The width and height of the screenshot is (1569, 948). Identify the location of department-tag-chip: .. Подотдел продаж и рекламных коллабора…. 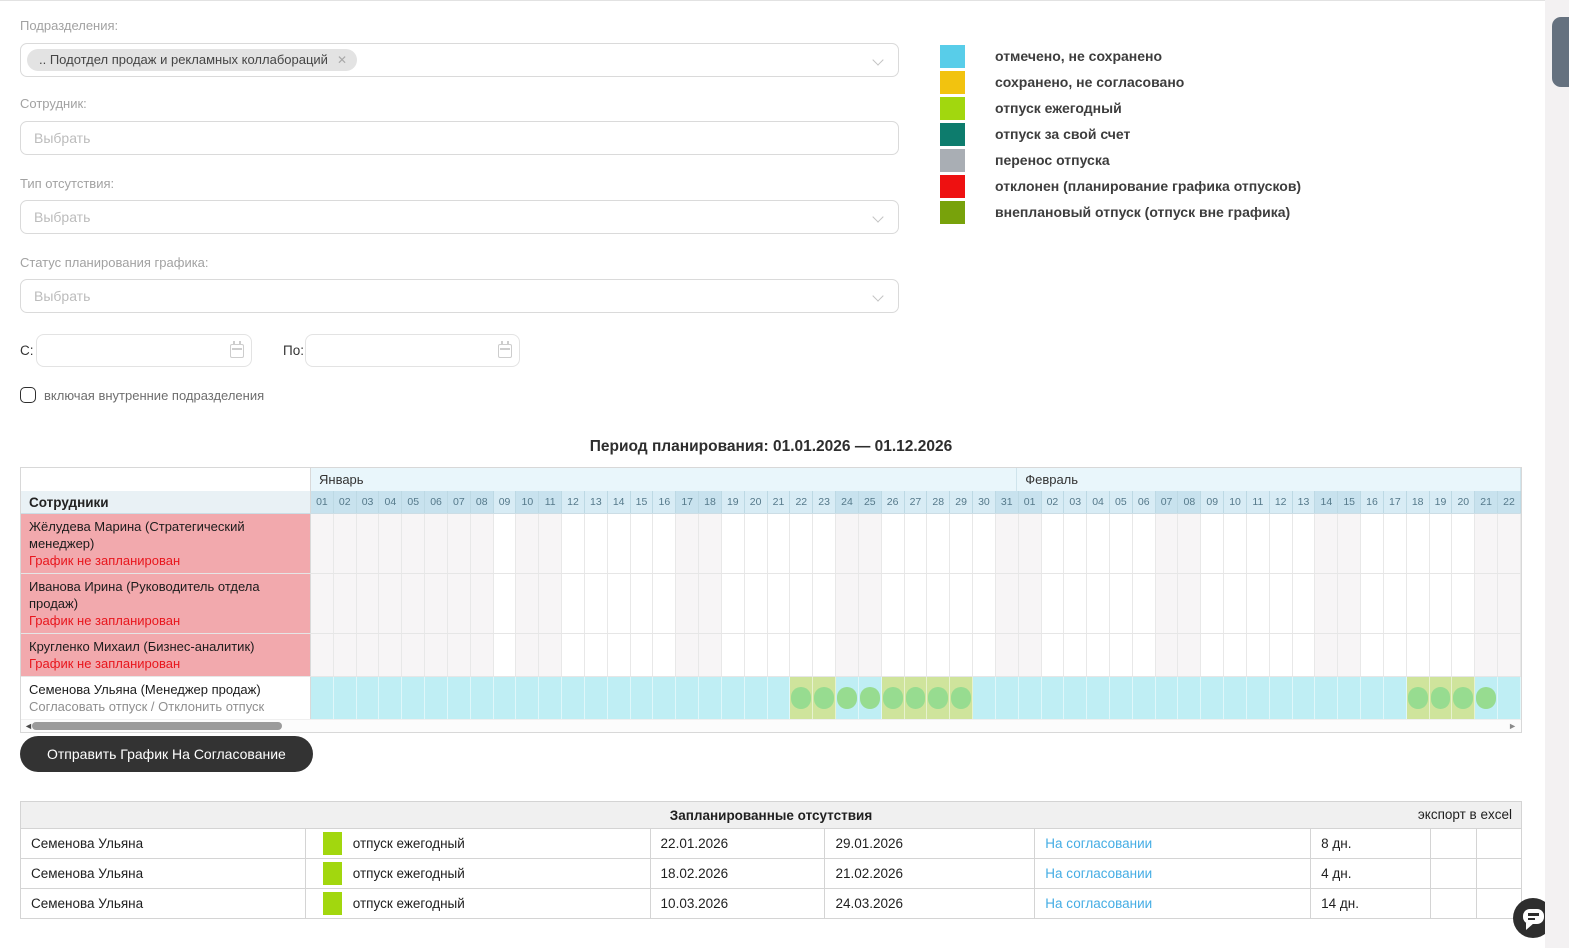
(192, 60).